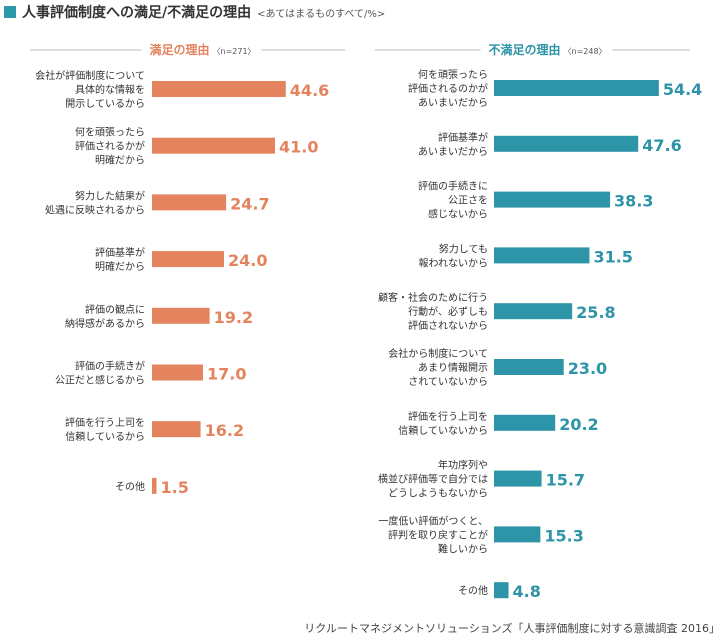 This screenshot has height=640, width=728. I want to click on dissatisfied-value-label: 23.0, so click(587, 368).